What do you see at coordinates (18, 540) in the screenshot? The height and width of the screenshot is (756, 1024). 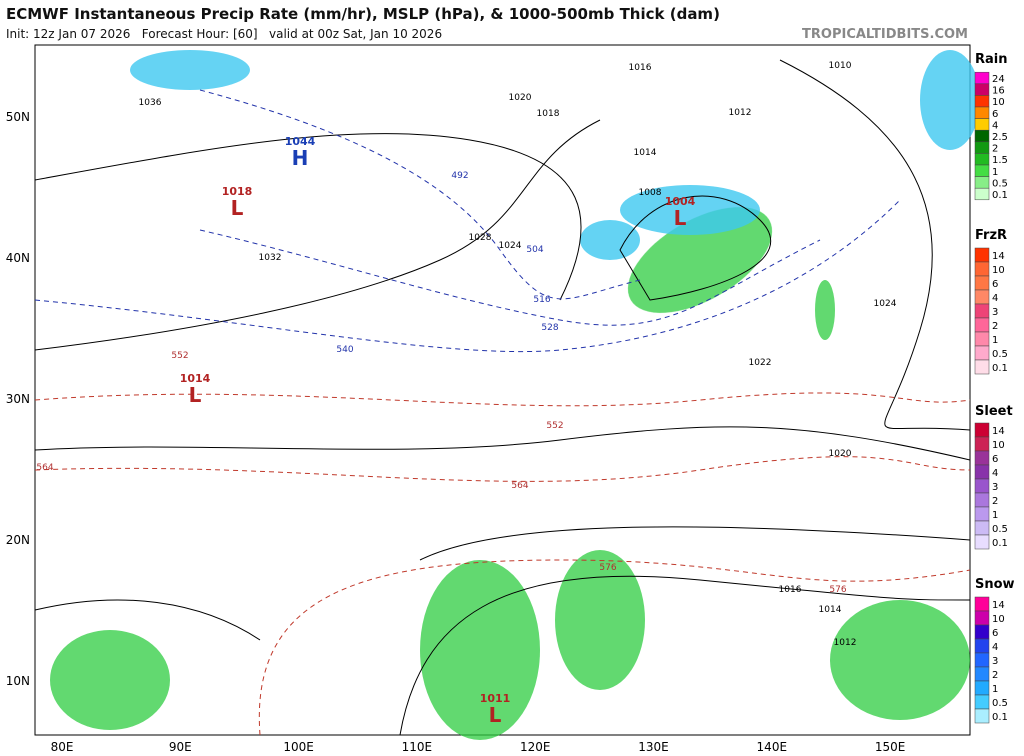 I see `lat-label: 20N` at bounding box center [18, 540].